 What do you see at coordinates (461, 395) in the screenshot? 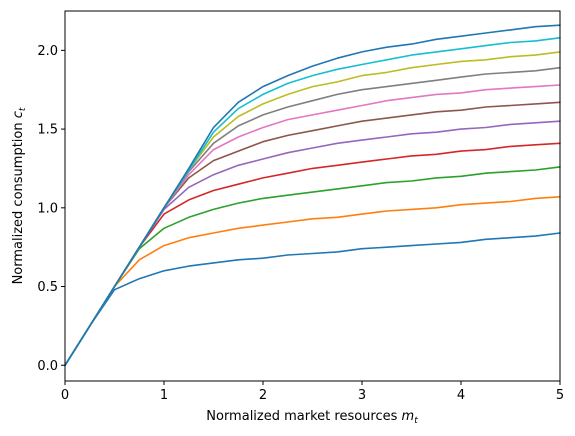
I see `x-tick-label: 4` at bounding box center [461, 395].